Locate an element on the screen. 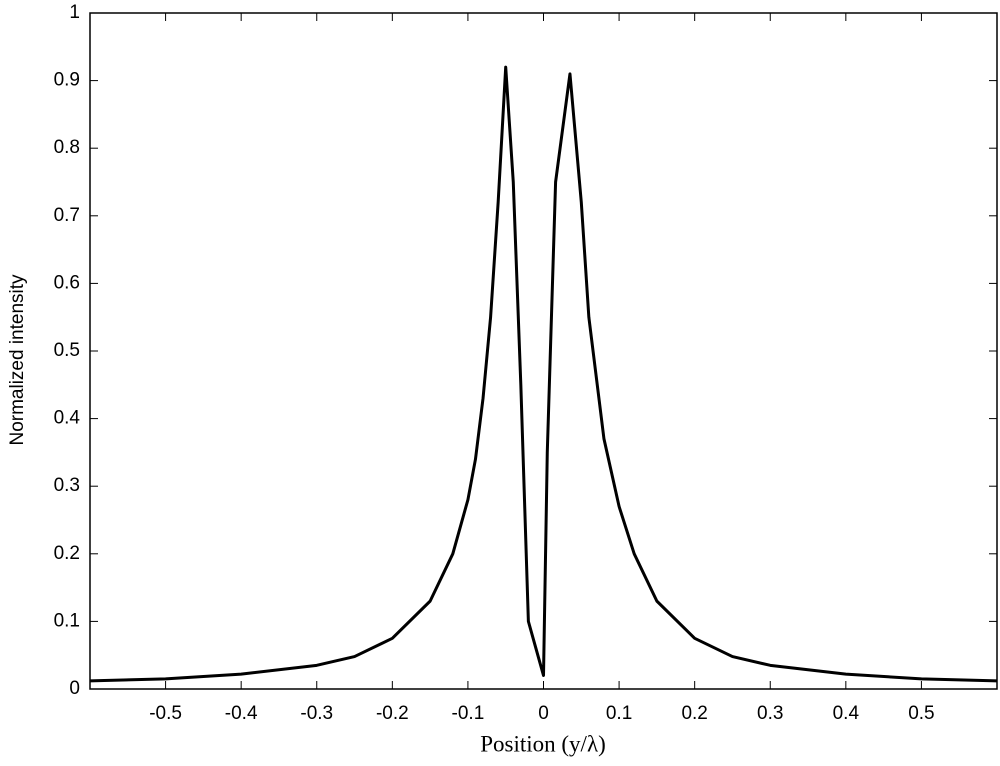 Image resolution: width=1000 pixels, height=766 pixels. y-tick-label: 0.8 is located at coordinates (67, 147).